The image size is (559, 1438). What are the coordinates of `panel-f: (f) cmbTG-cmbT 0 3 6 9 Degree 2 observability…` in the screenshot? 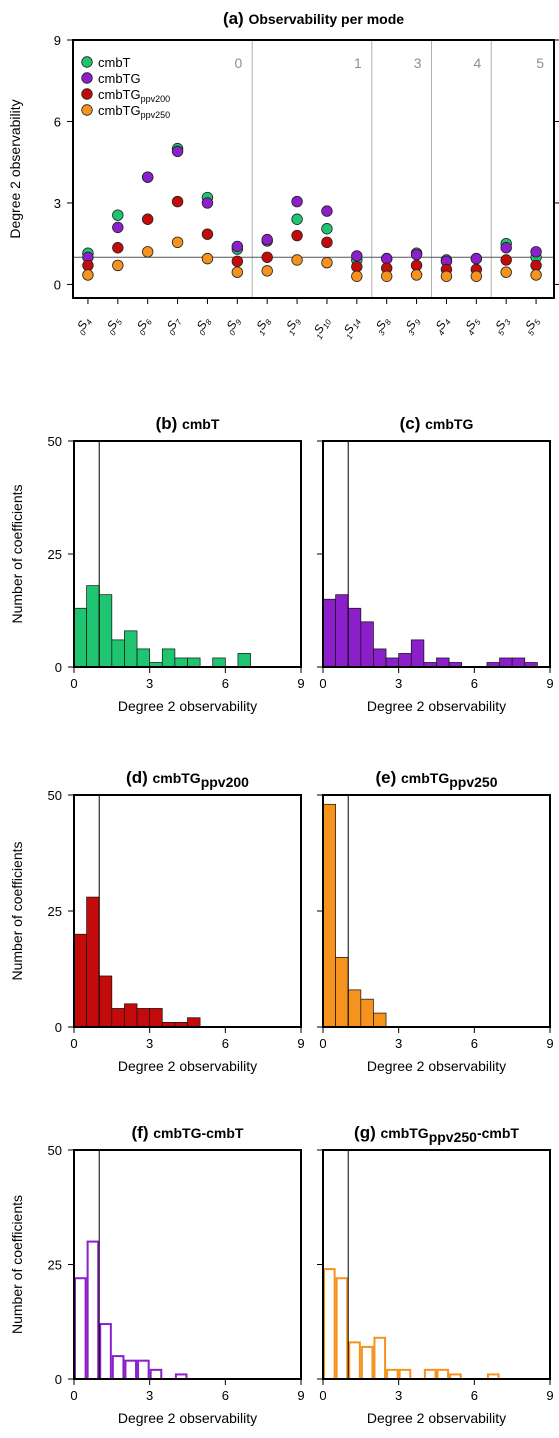 It's located at (157, 1274).